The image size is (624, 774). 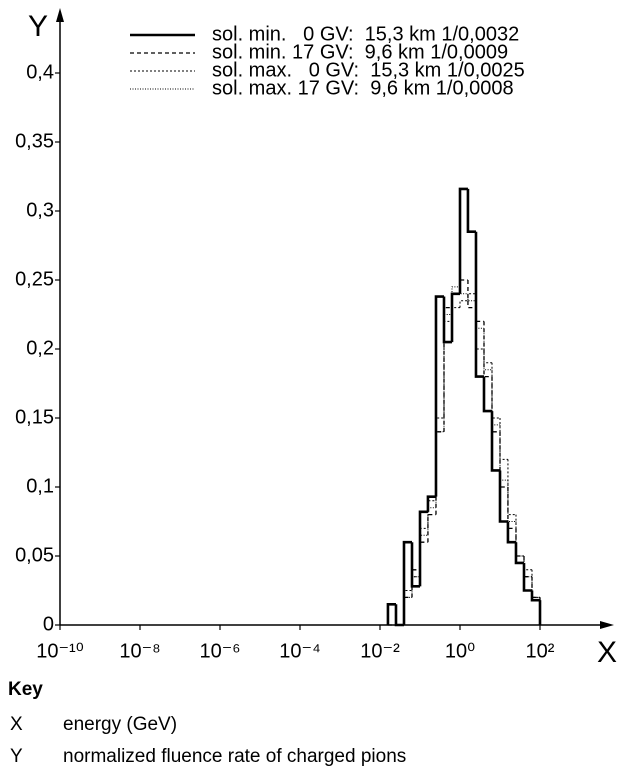 What do you see at coordinates (368, 70) in the screenshot?
I see `legend-label: sol. max. 0 GV: 15,3 km 1/0,0025` at bounding box center [368, 70].